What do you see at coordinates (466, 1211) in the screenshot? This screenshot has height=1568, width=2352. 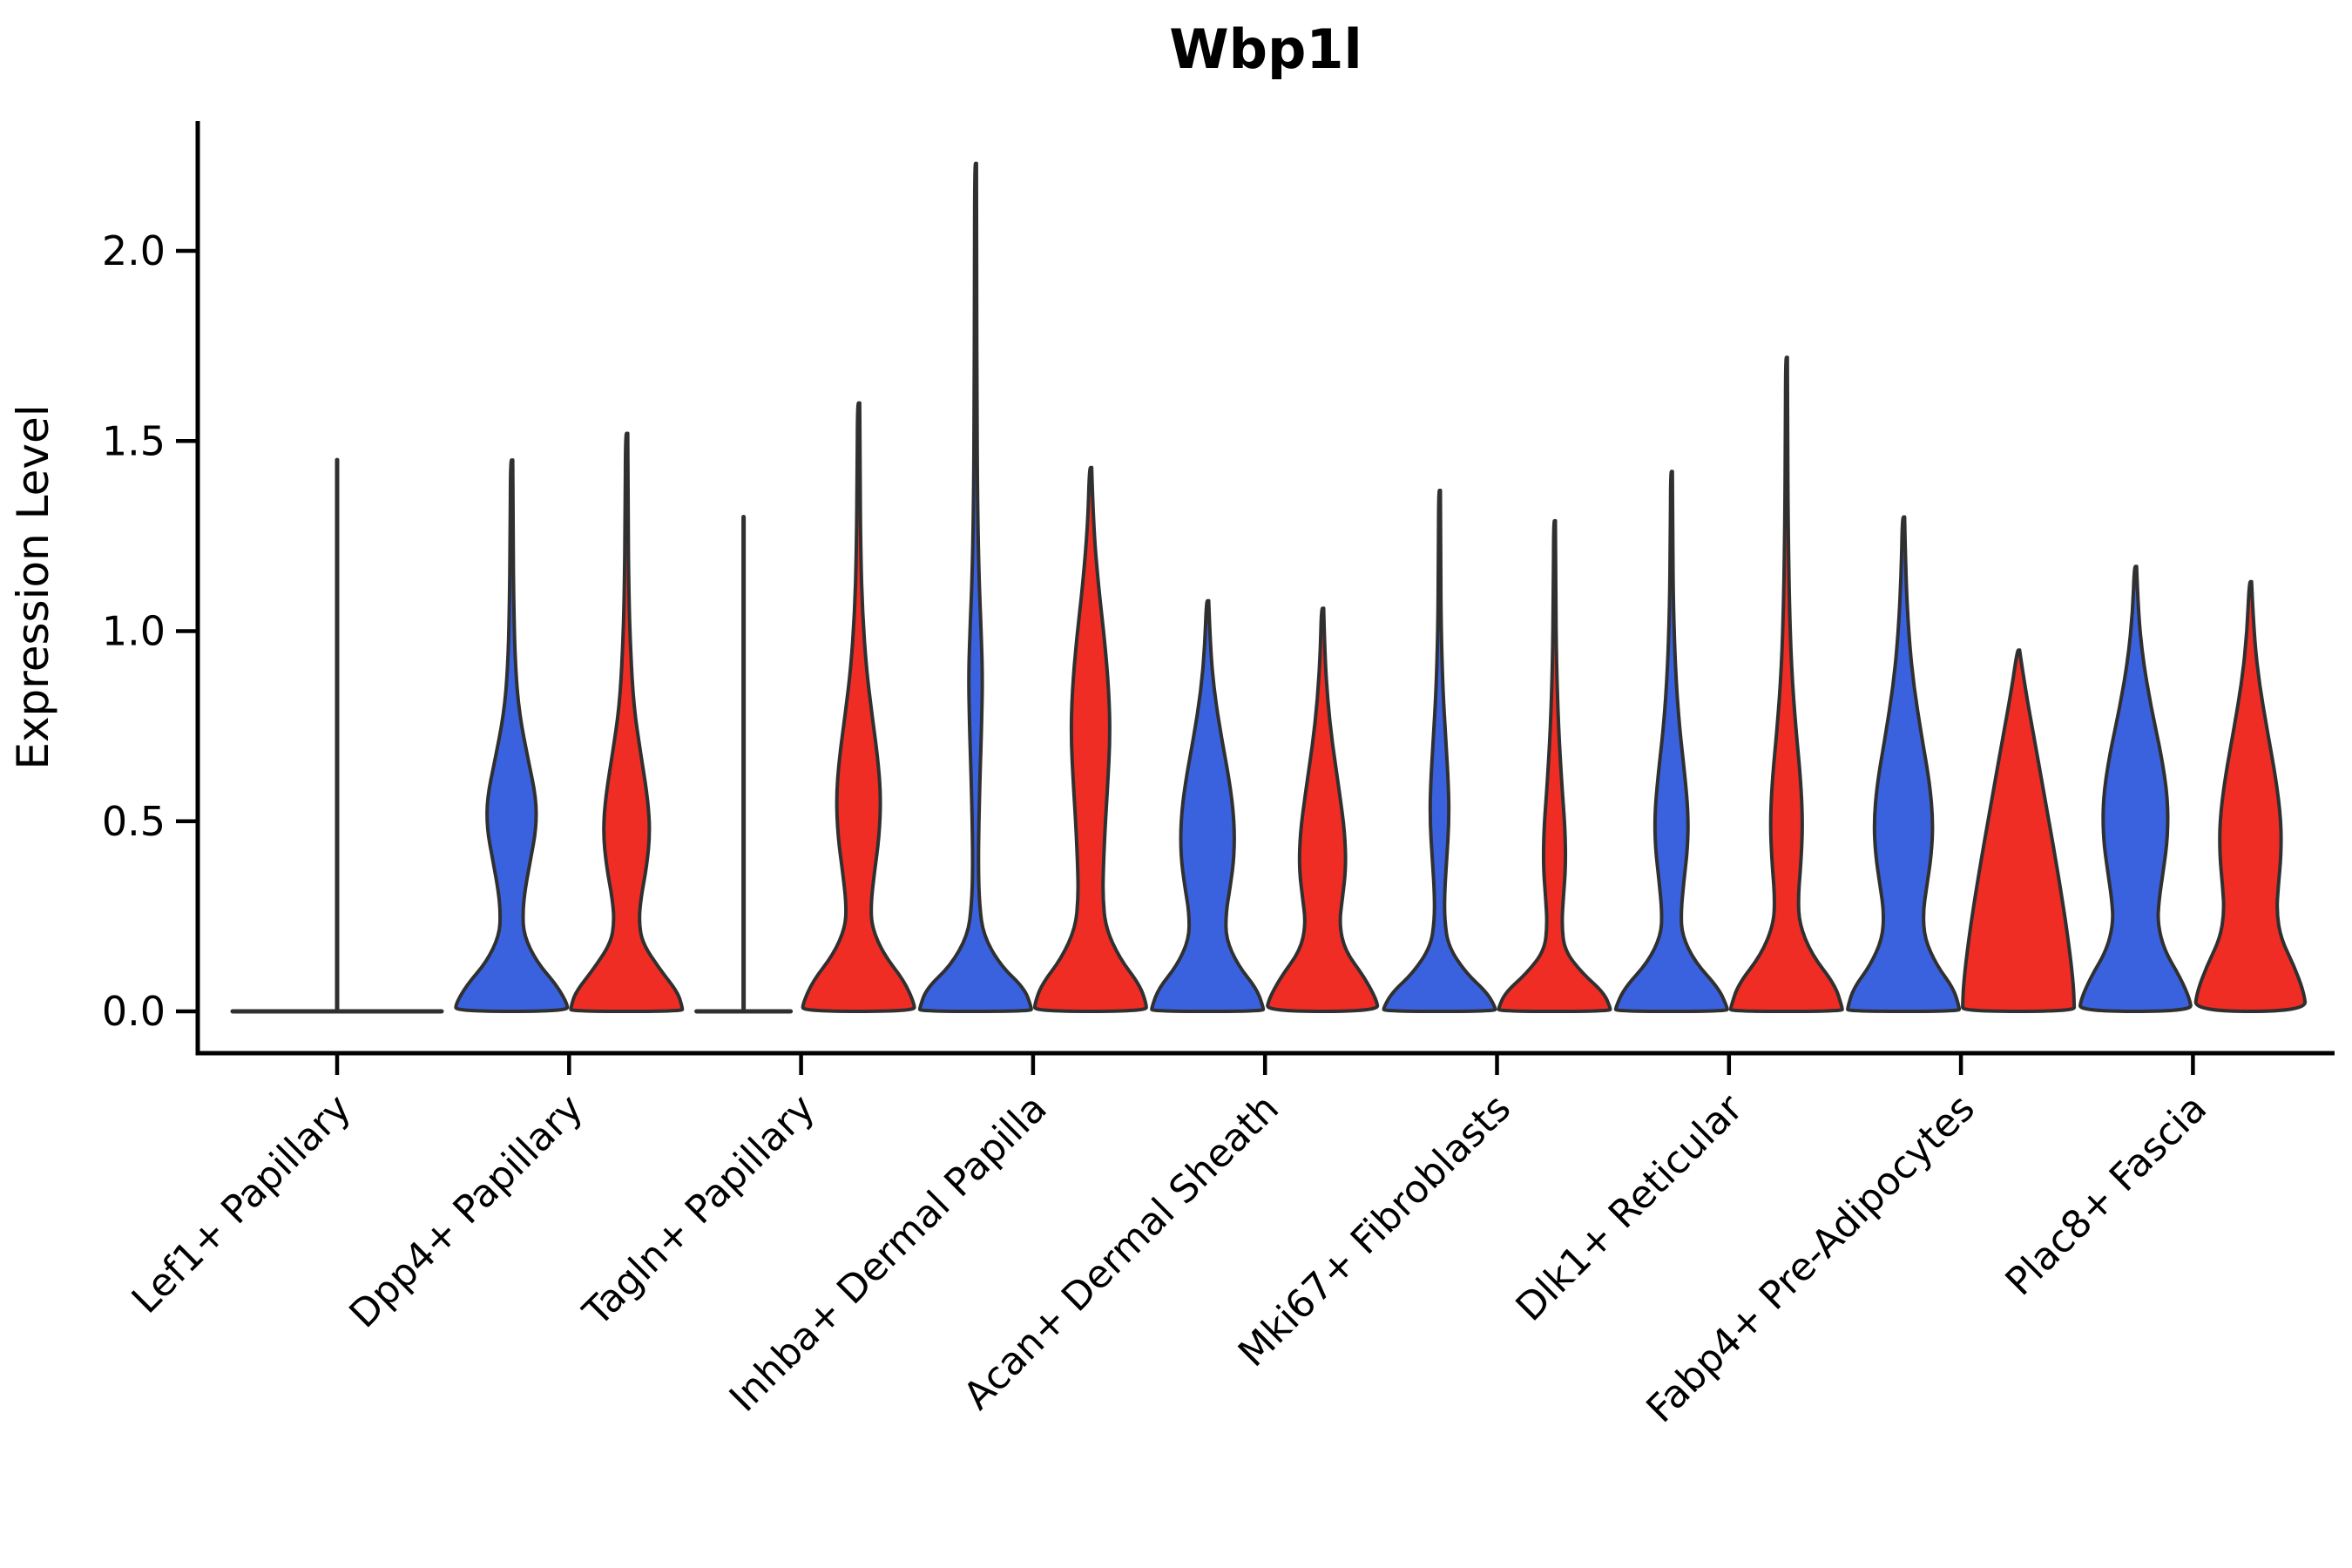 I see `x-tick-label: Dpp4+ Papillary` at bounding box center [466, 1211].